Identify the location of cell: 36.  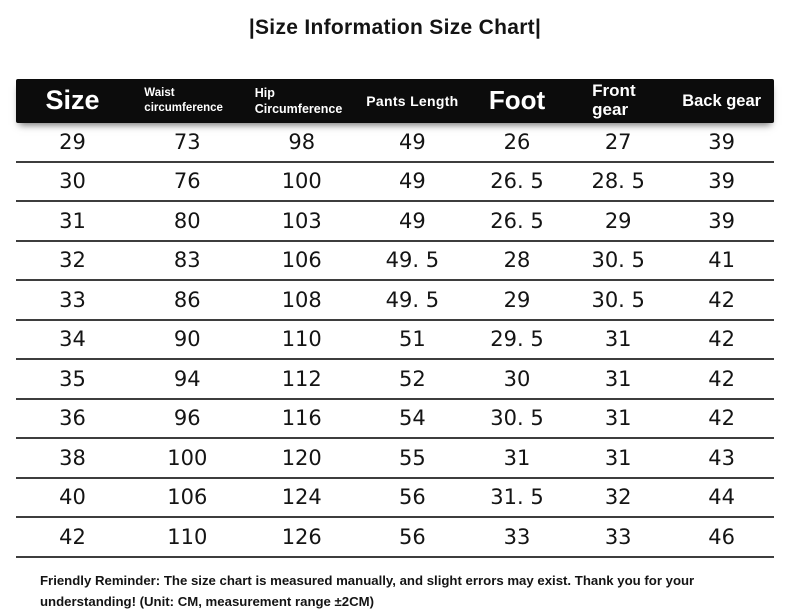
(72, 418).